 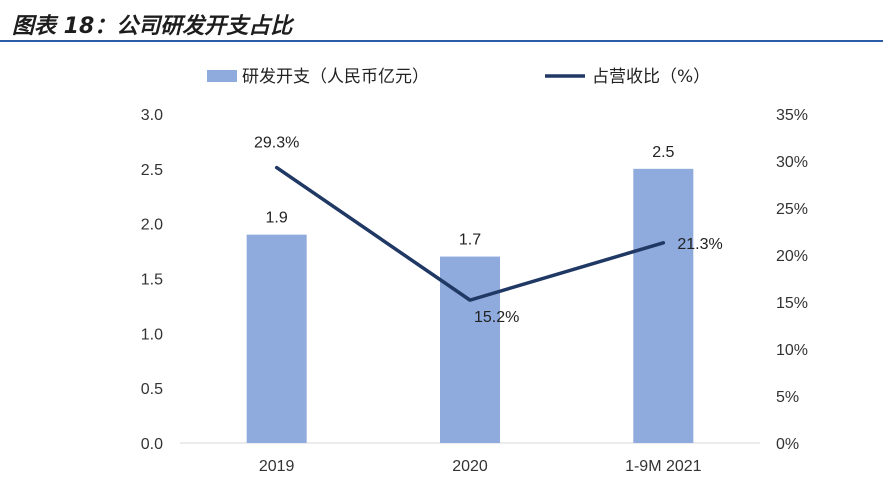 I want to click on line-value-label: 21.3%, so click(x=699, y=244).